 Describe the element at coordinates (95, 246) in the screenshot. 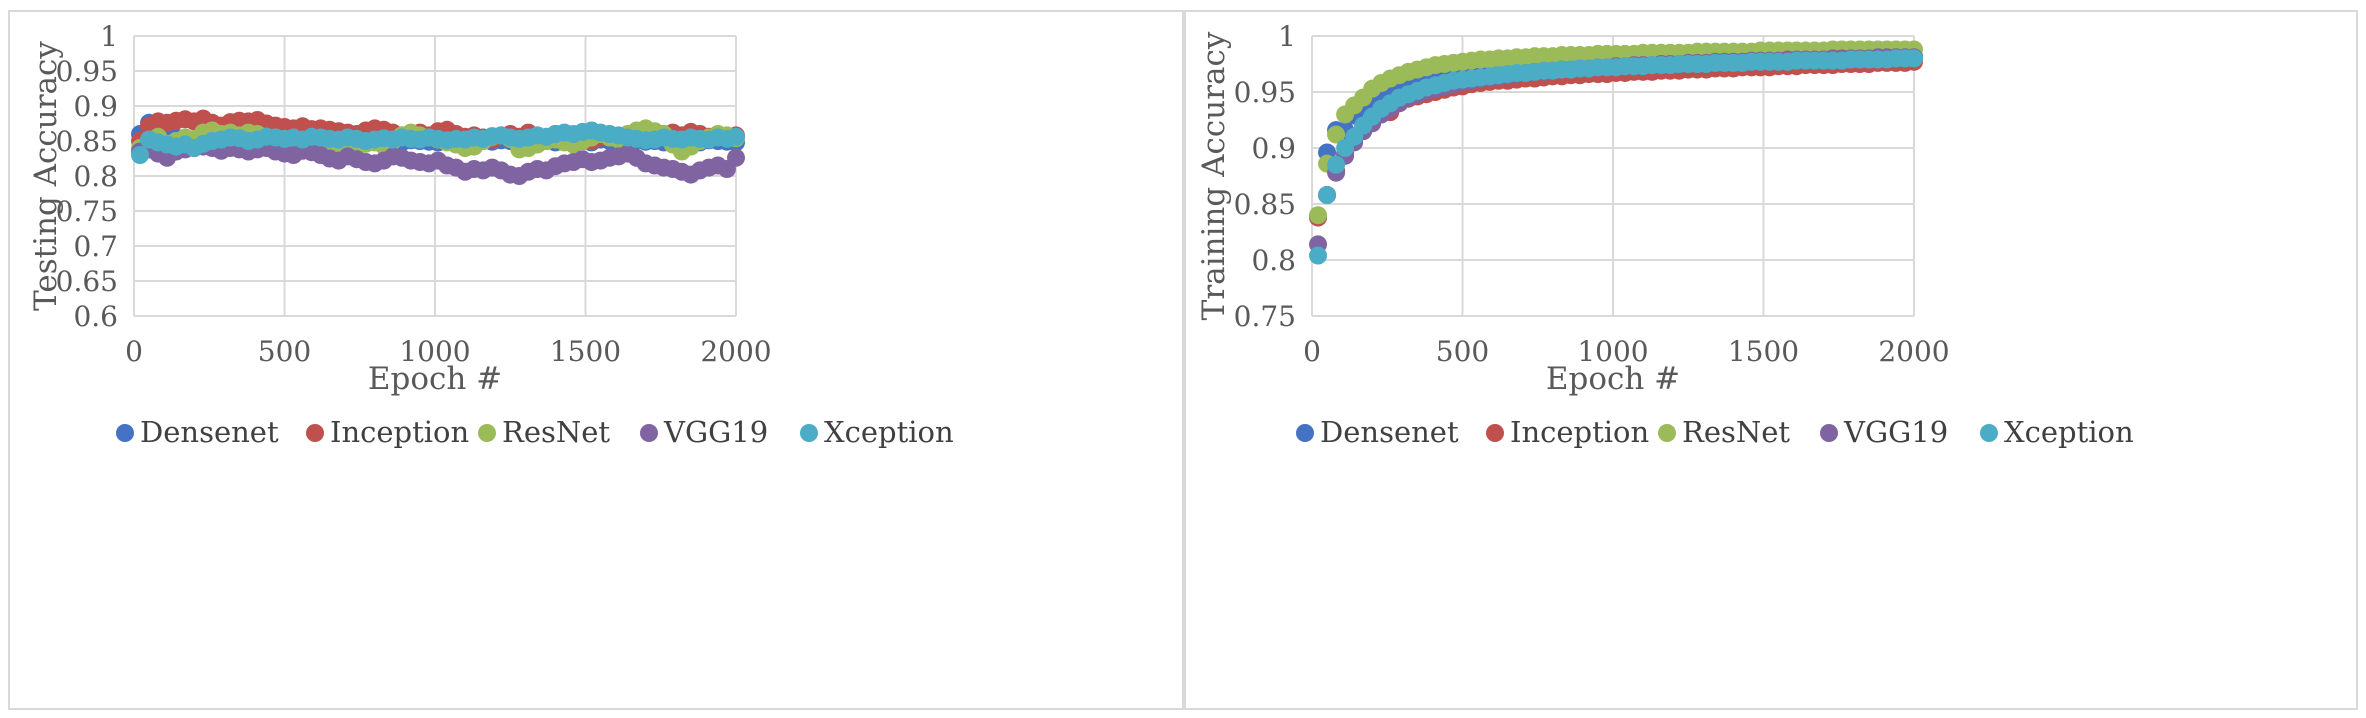

I see `y-tick-label: 0.7` at that location.